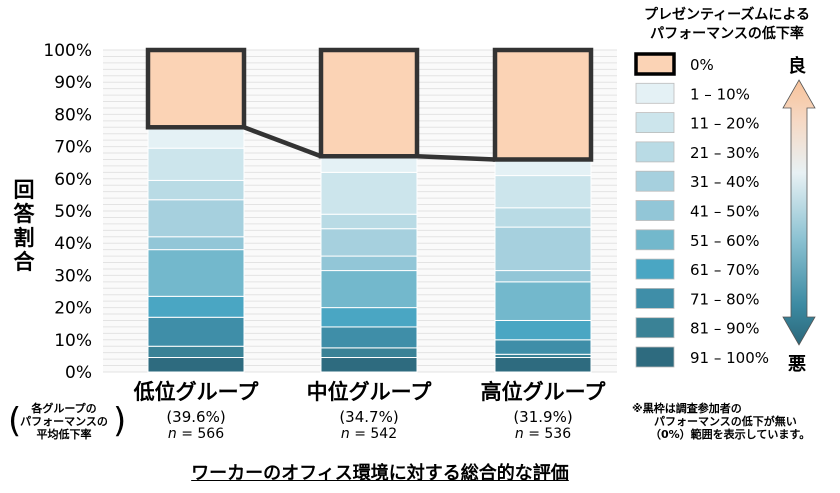 The width and height of the screenshot is (840, 493). What do you see at coordinates (119, 421) in the screenshot?
I see `right-paren: )` at bounding box center [119, 421].